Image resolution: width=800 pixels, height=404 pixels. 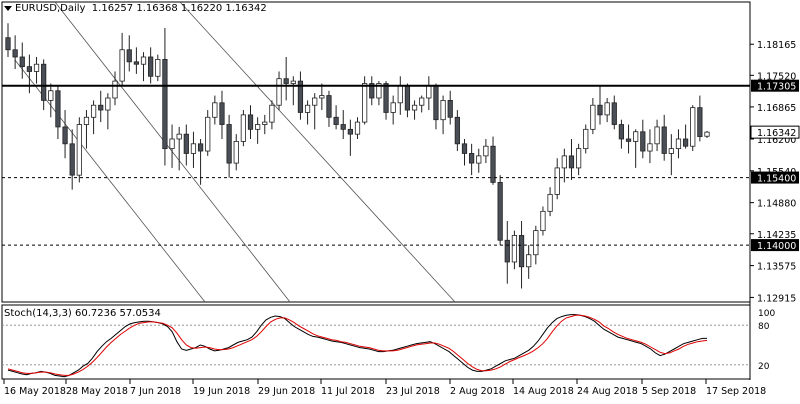 What do you see at coordinates (764, 367) in the screenshot?
I see `stoch-tick-label: 20` at bounding box center [764, 367].